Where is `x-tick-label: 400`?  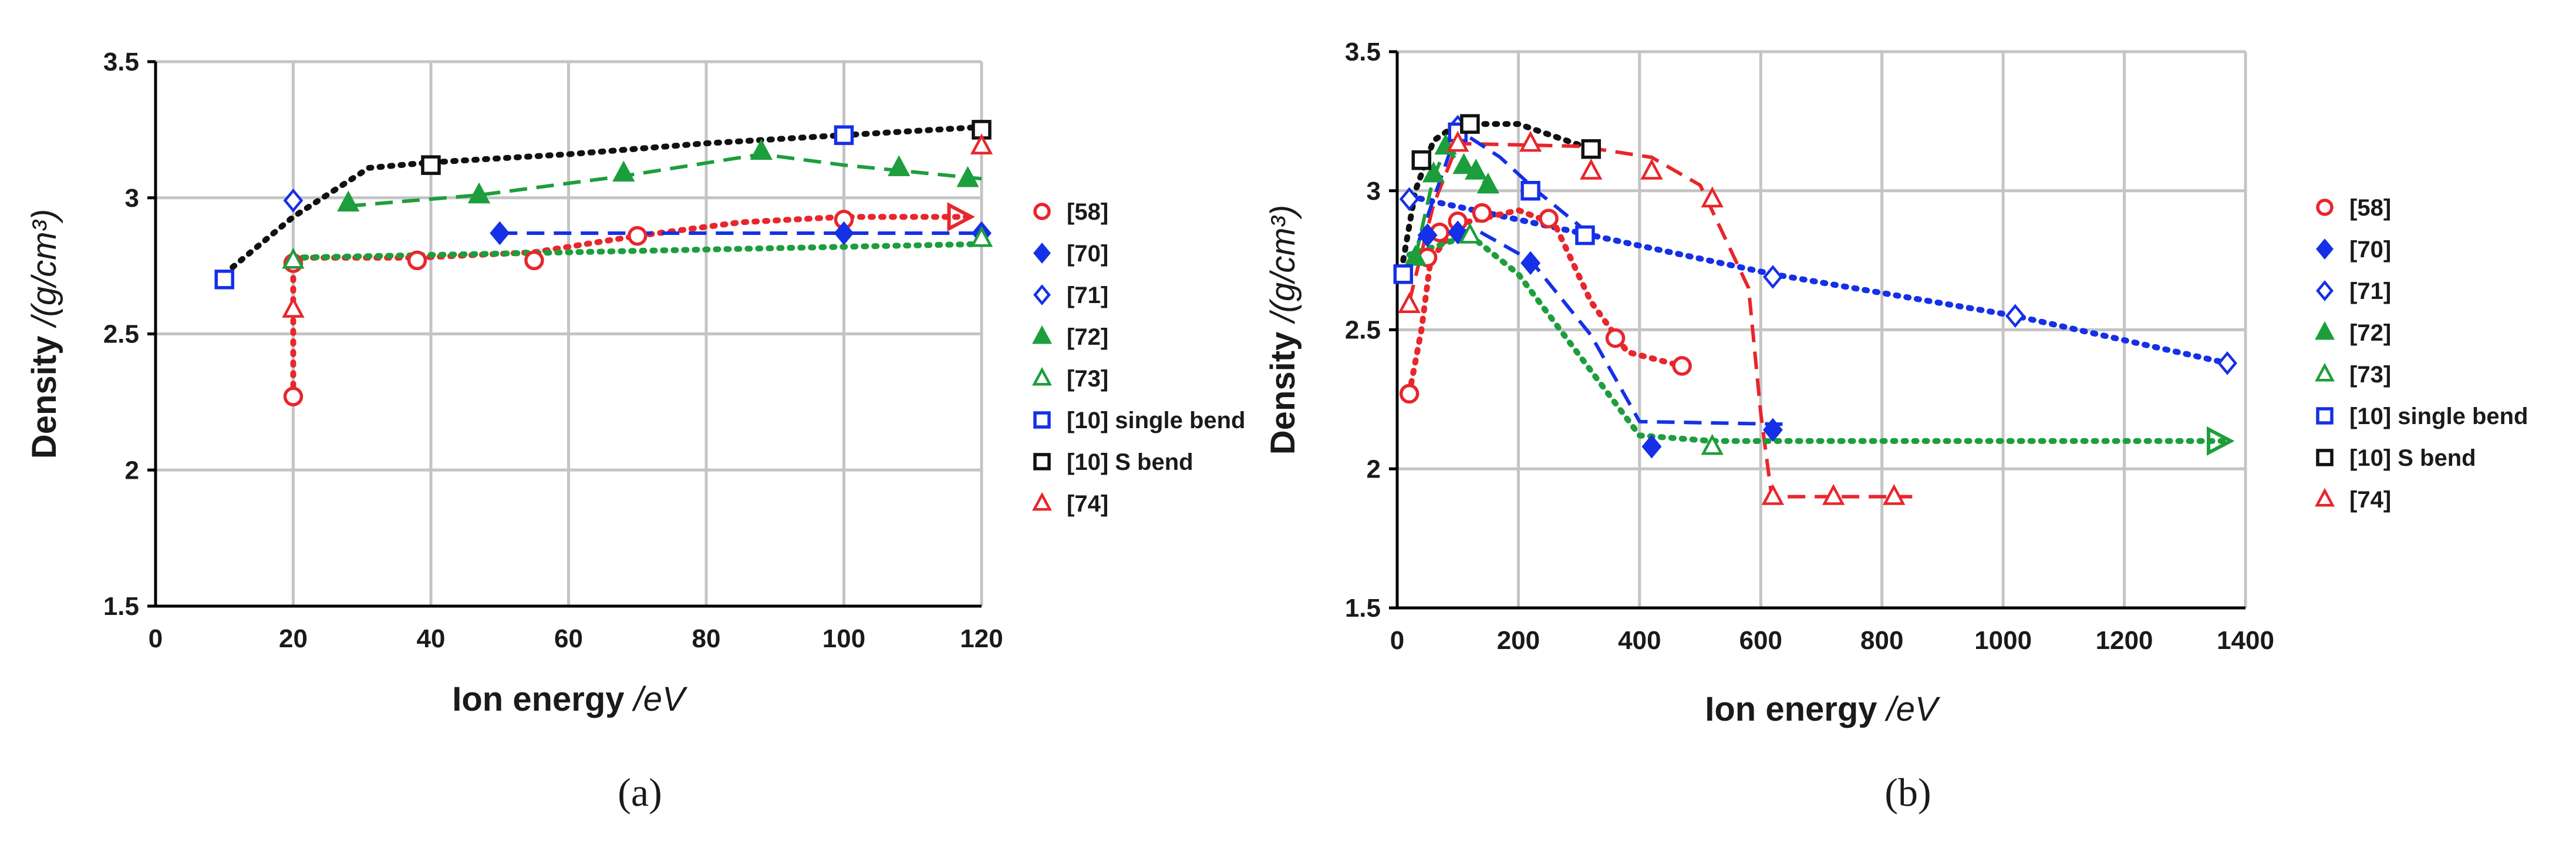
x-tick-label: 400 is located at coordinates (1639, 640).